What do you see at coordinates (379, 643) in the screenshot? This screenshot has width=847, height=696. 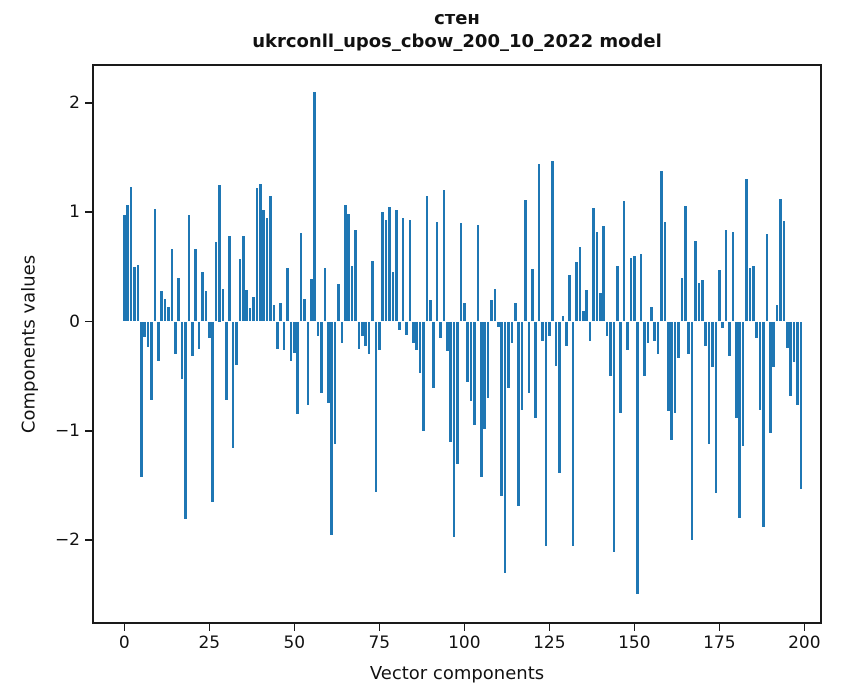 I see `x-tick-label: 75` at bounding box center [379, 643].